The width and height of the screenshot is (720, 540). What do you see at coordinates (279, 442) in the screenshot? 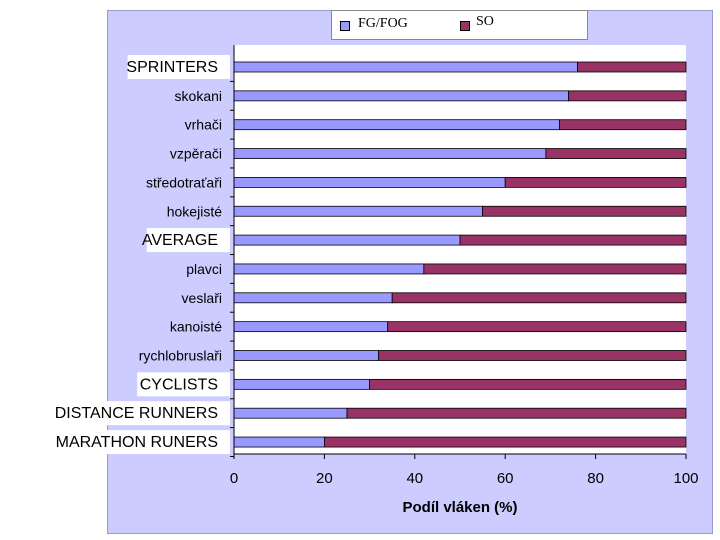
I see `bar-fg-fog-marathon-runers` at bounding box center [279, 442].